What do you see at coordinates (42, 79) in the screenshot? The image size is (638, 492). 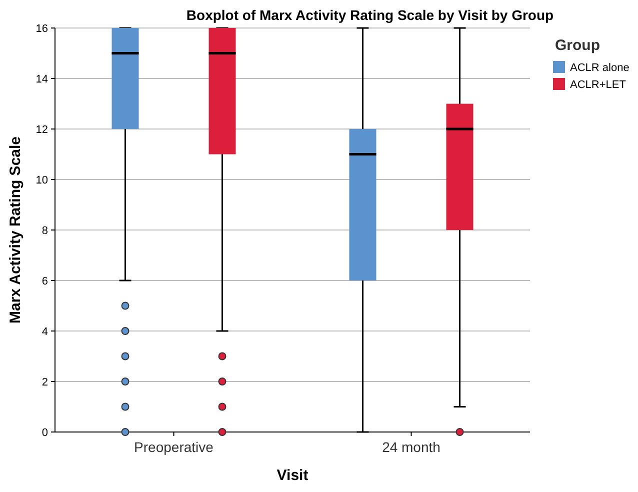 I see `y-tick-label: 14` at bounding box center [42, 79].